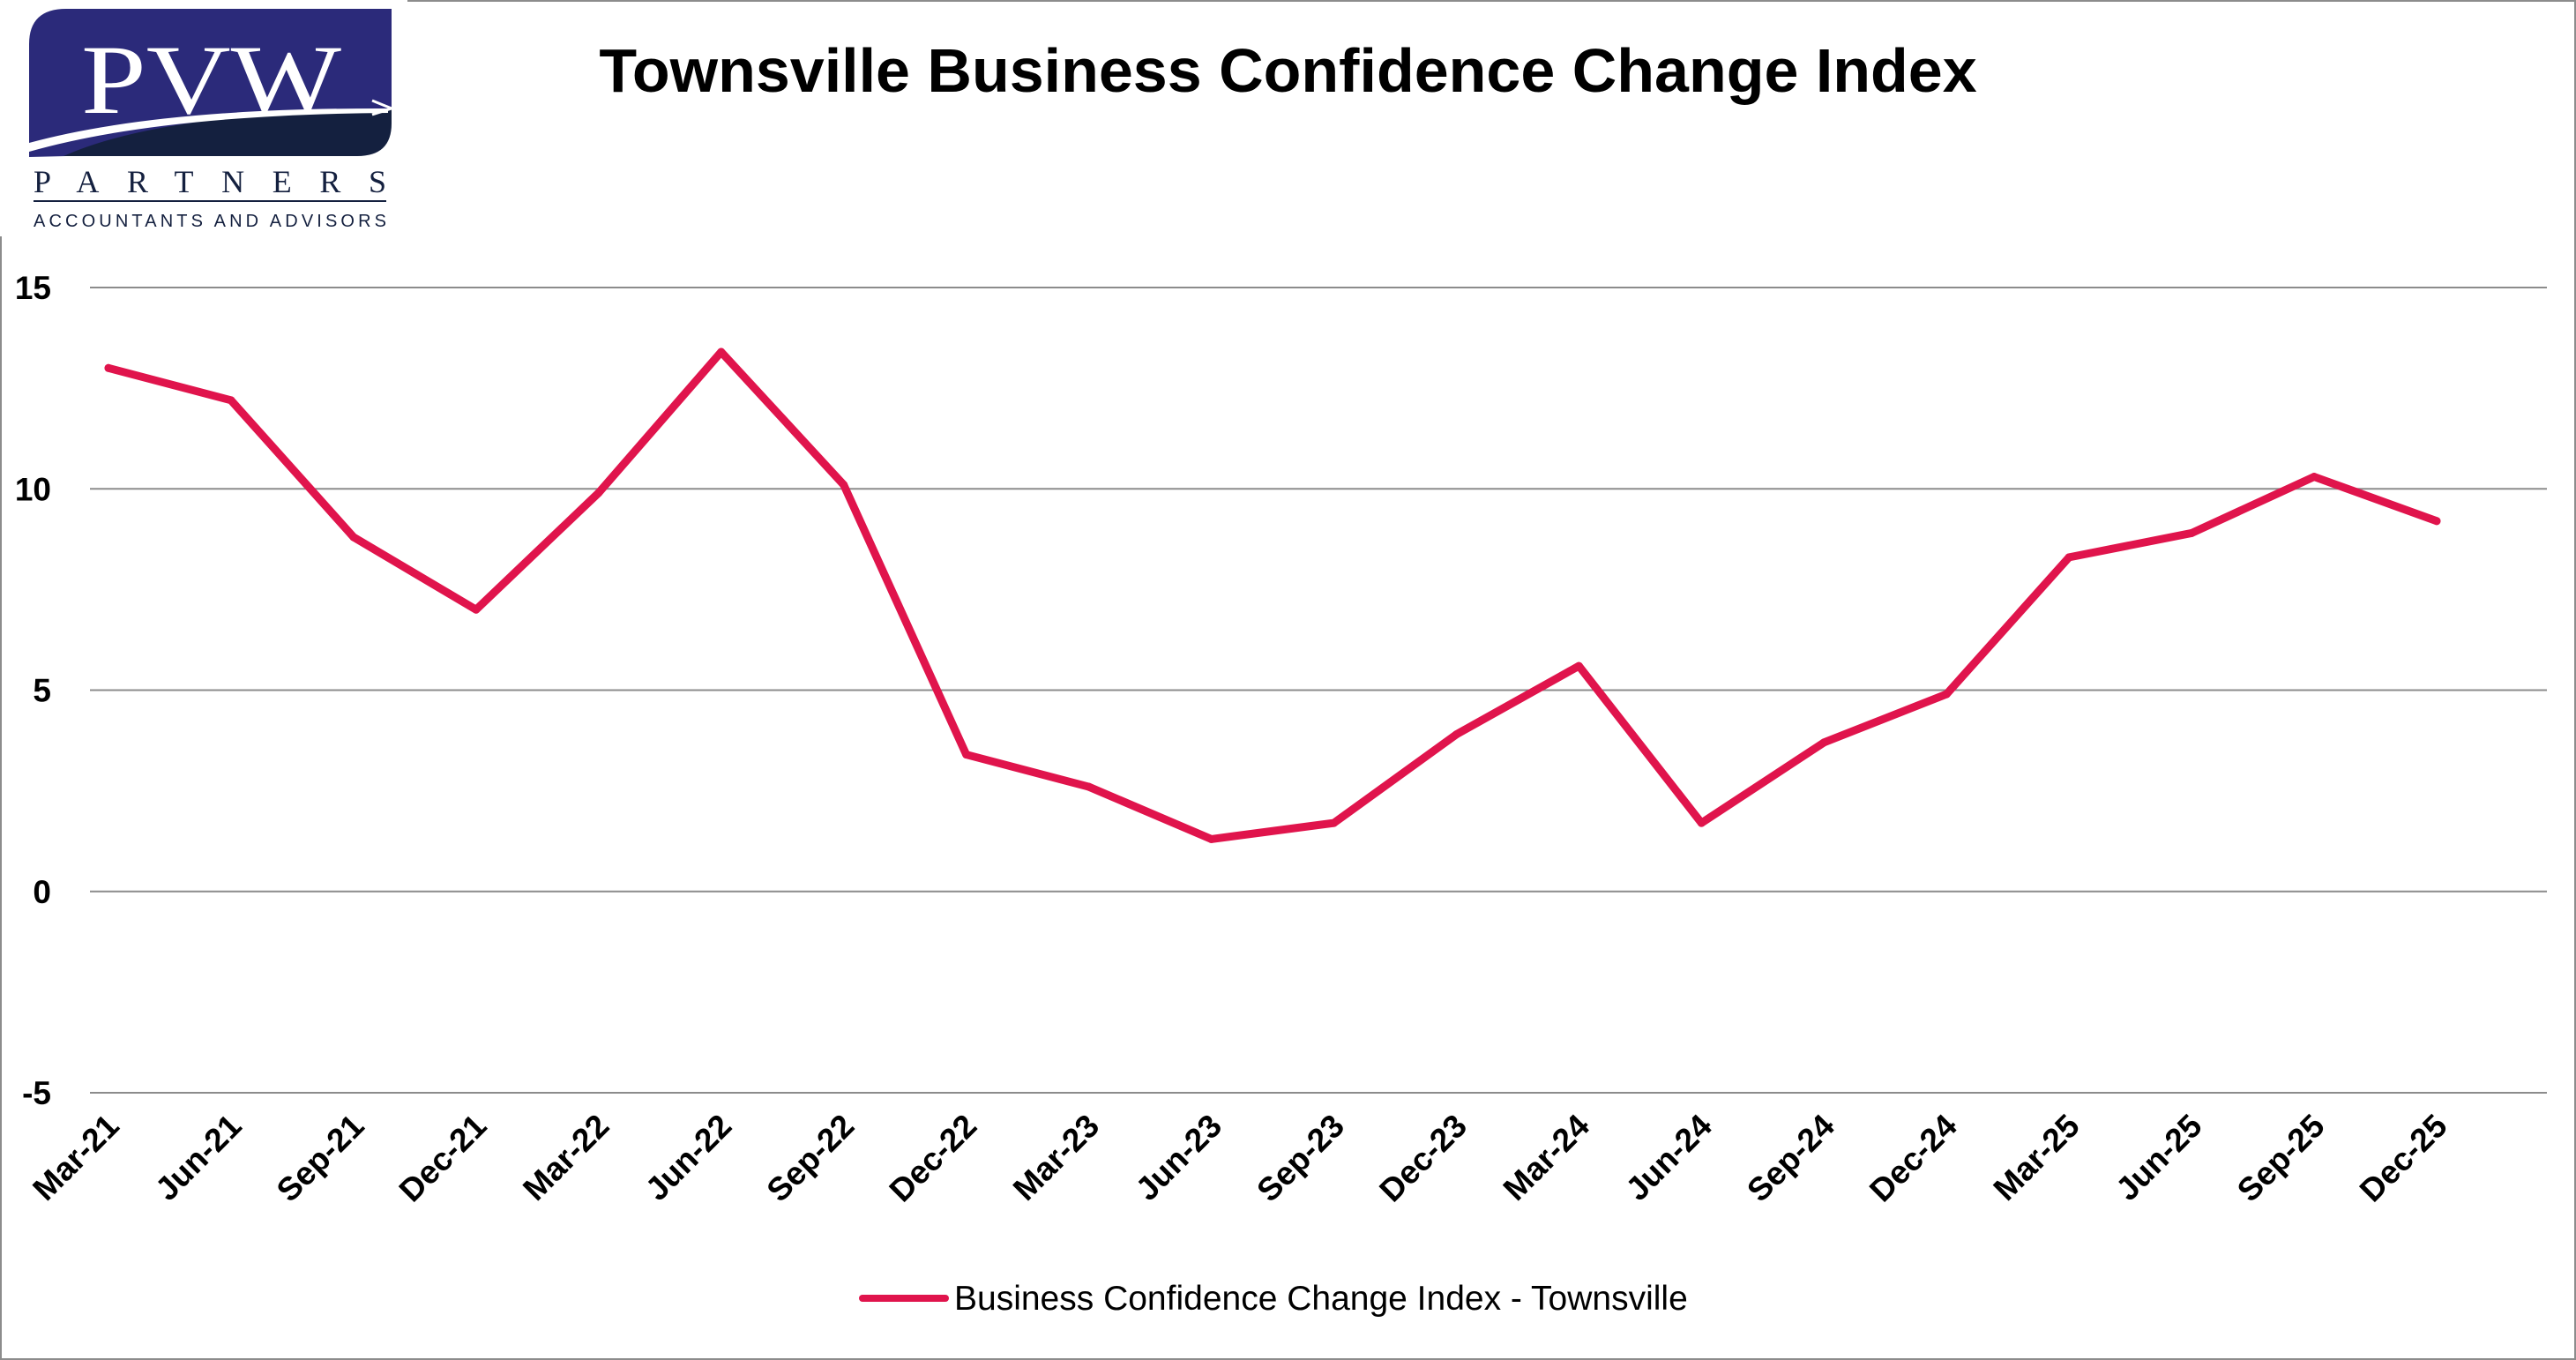  I want to click on x-tick-label: Sep-24, so click(1790, 1157).